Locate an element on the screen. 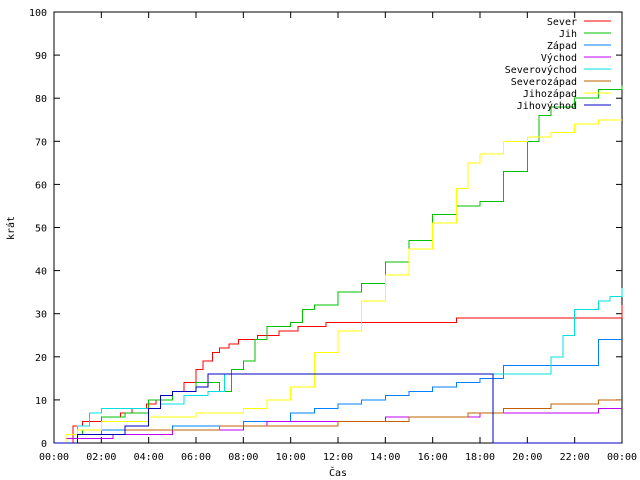  legend-label: Západ is located at coordinates (562, 46).